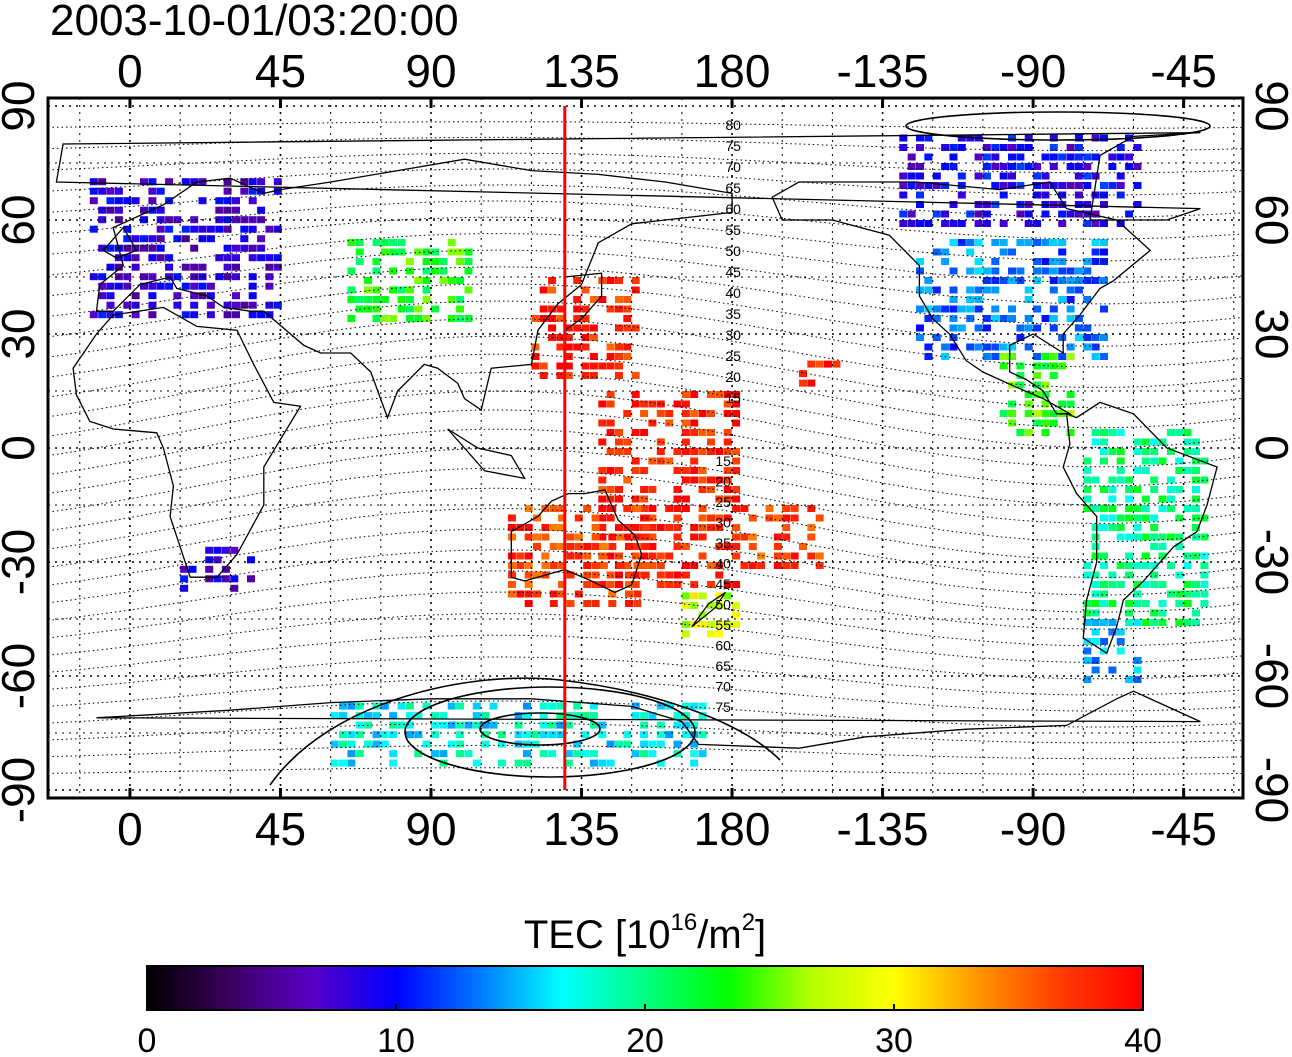  Describe the element at coordinates (1020, 180) in the screenshot. I see `tec-region-cells` at that location.